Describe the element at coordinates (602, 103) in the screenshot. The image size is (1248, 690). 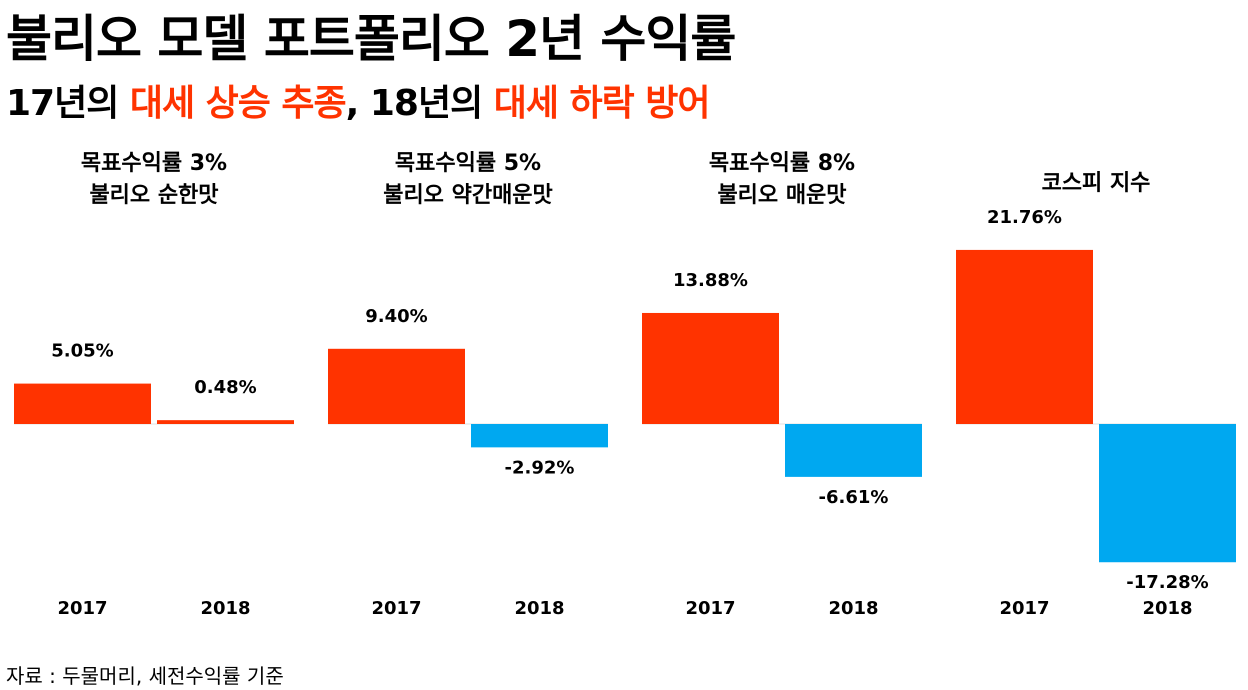
I see `subtitle-highlight-2: 대세 하락 방어` at that location.